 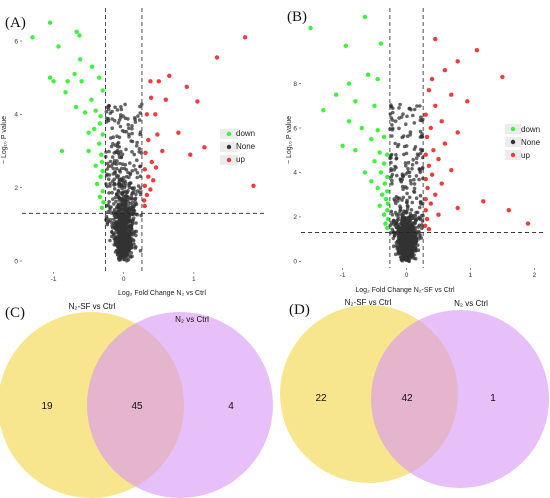 I want to click on panel-label-d: (D), so click(x=299, y=310).